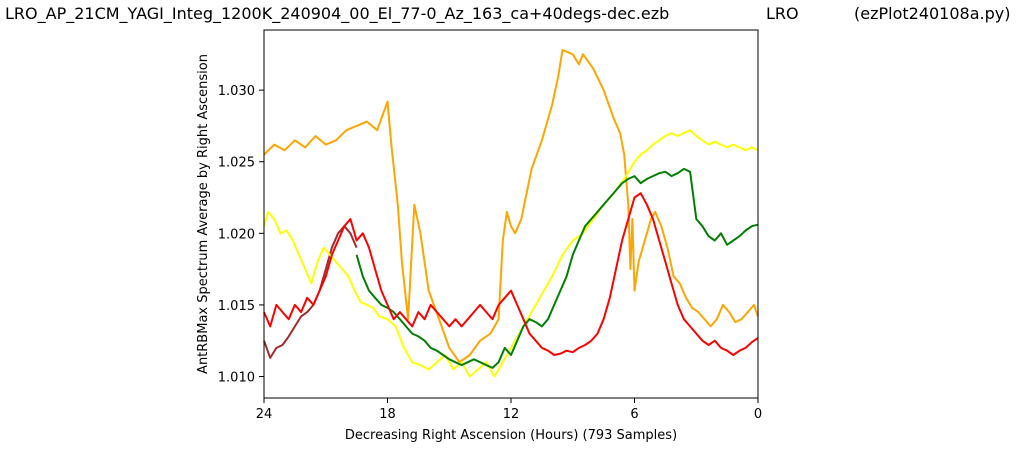  What do you see at coordinates (387, 414) in the screenshot?
I see `x-tick-label: 18` at bounding box center [387, 414].